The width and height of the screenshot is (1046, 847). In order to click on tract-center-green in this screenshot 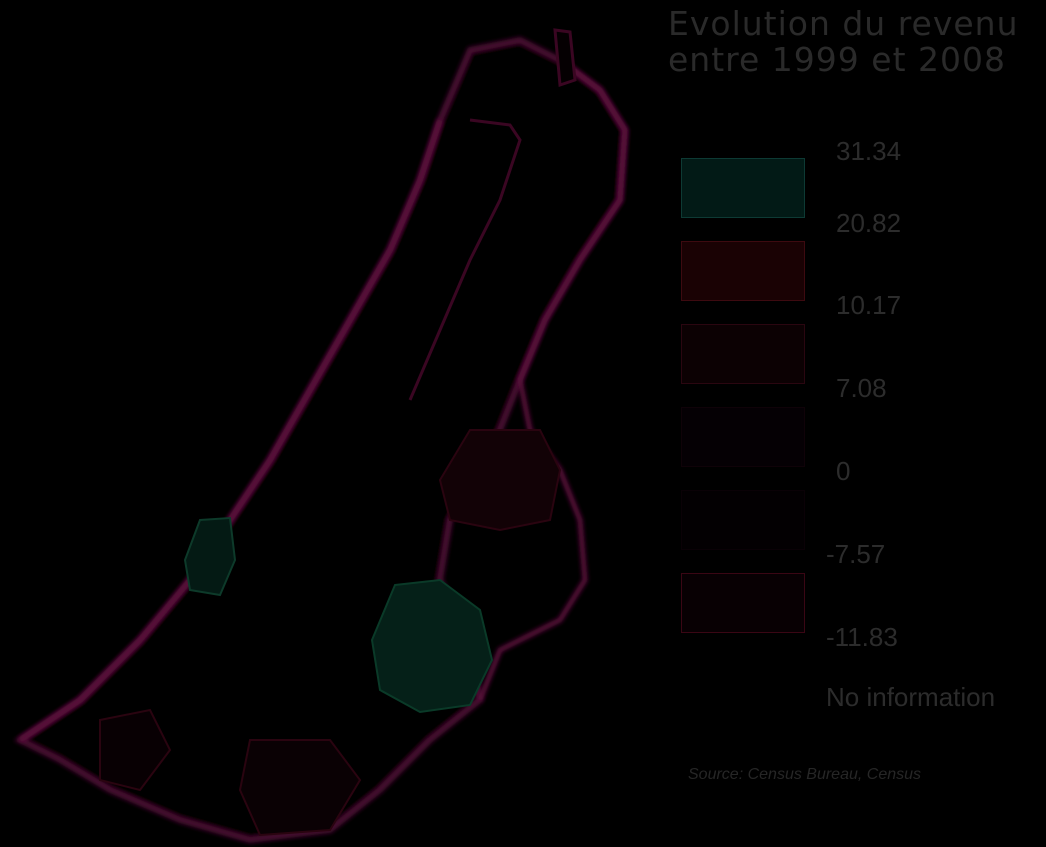, I will do `click(432, 646)`.